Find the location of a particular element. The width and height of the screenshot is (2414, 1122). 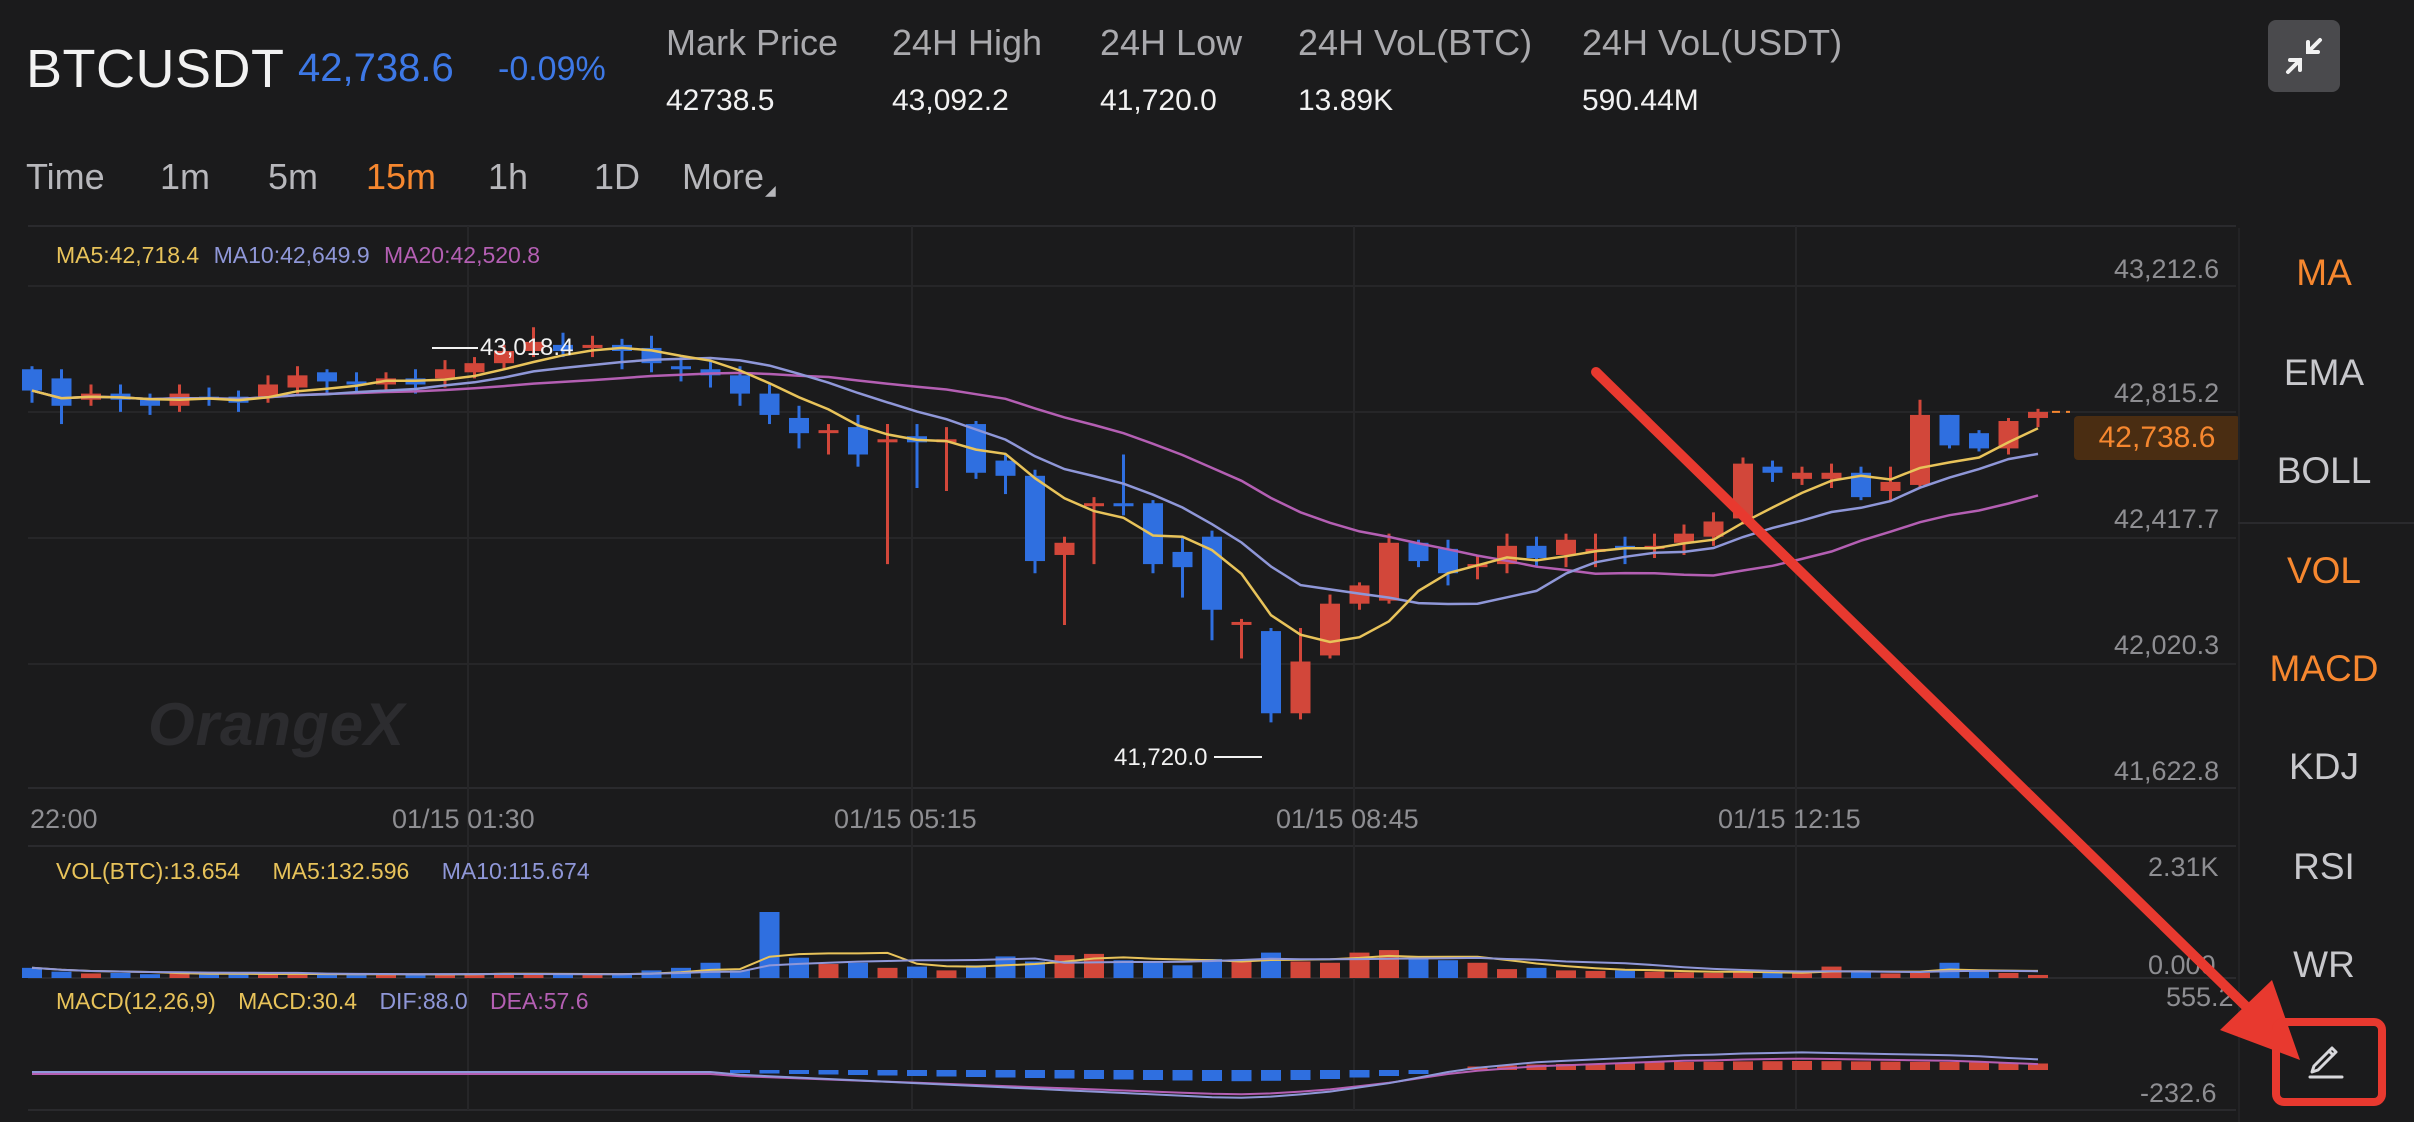

volume-legend: VOL(BTC):13.654 MA5:132.596 MA10:115.674 is located at coordinates (323, 871).